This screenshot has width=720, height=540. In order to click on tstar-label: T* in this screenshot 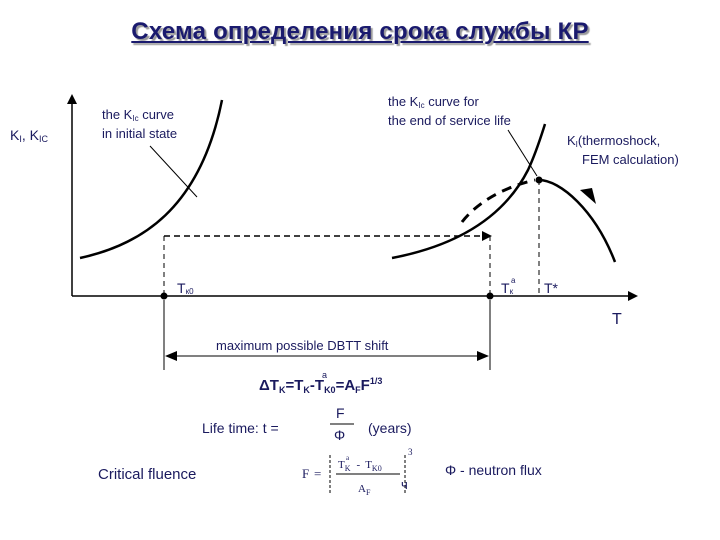, I will do `click(551, 288)`.